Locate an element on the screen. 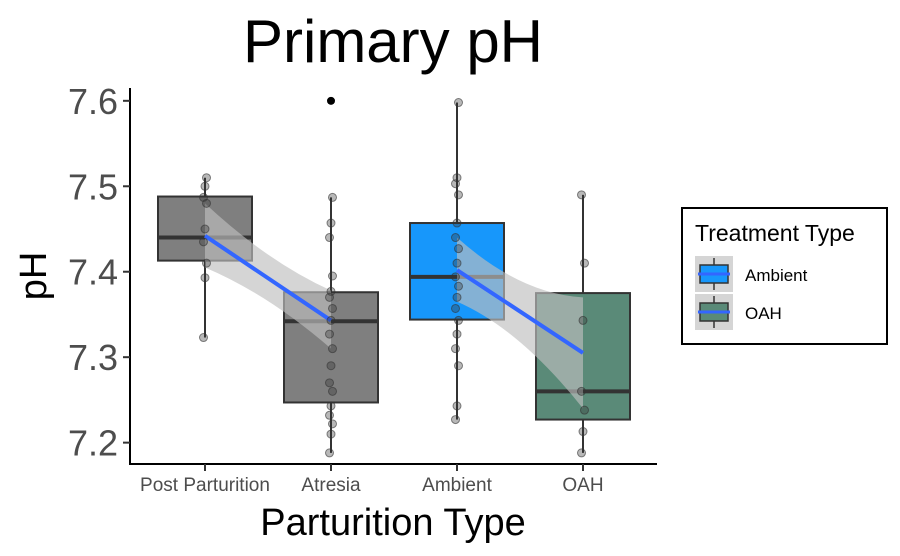 The width and height of the screenshot is (900, 556). x-tick-label: Post Parturition is located at coordinates (205, 485).